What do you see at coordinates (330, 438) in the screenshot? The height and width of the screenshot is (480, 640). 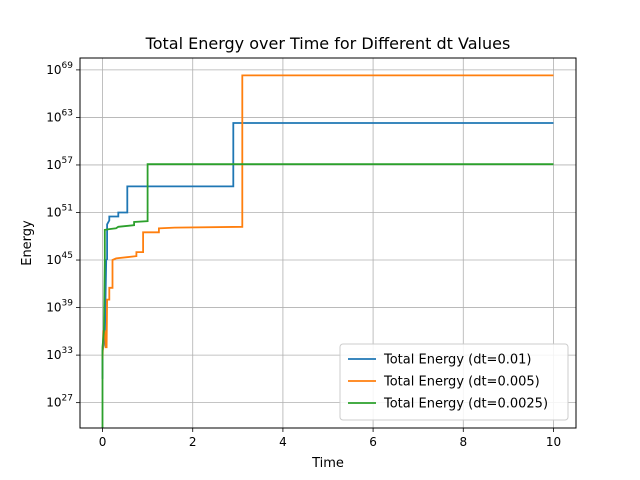 I see `x-ticks: 0 2 4 6 8 10` at bounding box center [330, 438].